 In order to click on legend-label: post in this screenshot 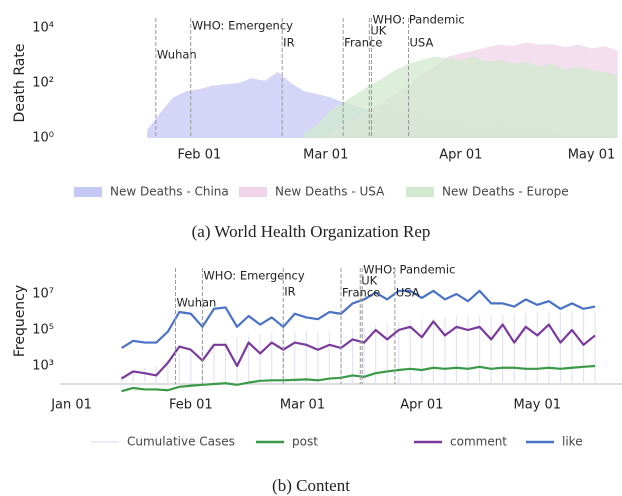, I will do `click(305, 442)`.